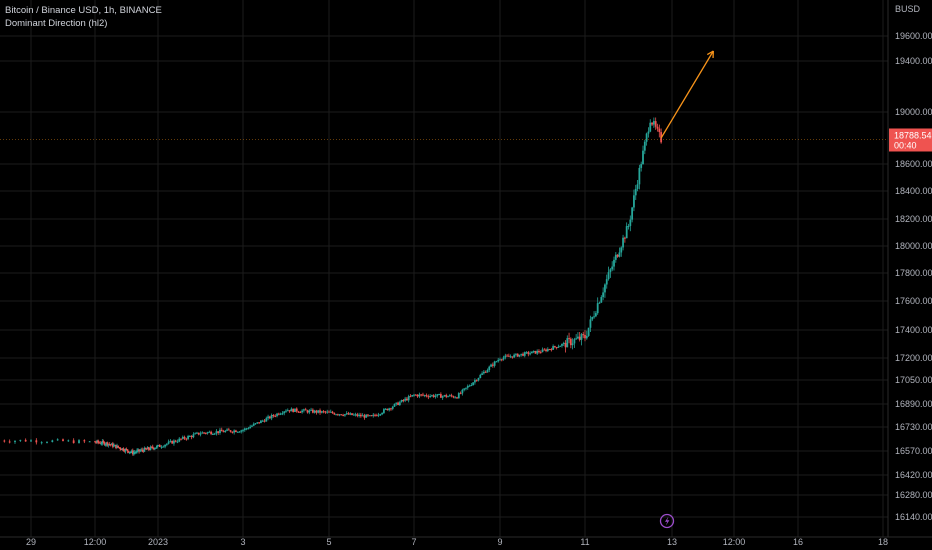 The image size is (932, 550). What do you see at coordinates (158, 542) in the screenshot?
I see `time-tick-label: 2023` at bounding box center [158, 542].